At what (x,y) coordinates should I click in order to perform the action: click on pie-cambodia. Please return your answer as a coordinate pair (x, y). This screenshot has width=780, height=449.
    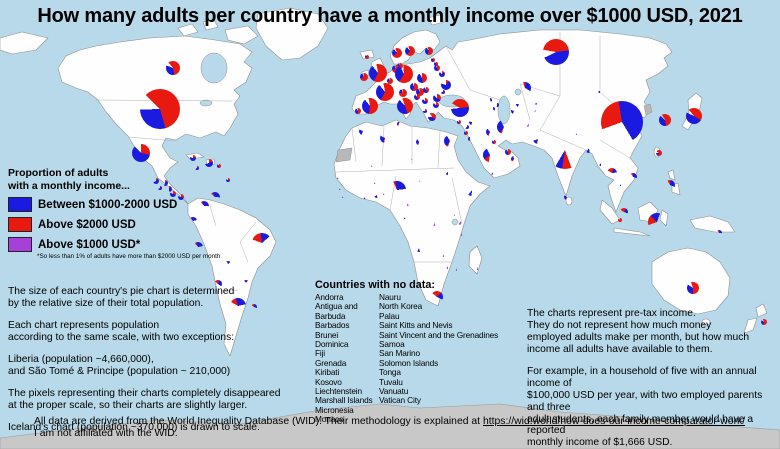
    Looking at the image, I should click on (621, 184).